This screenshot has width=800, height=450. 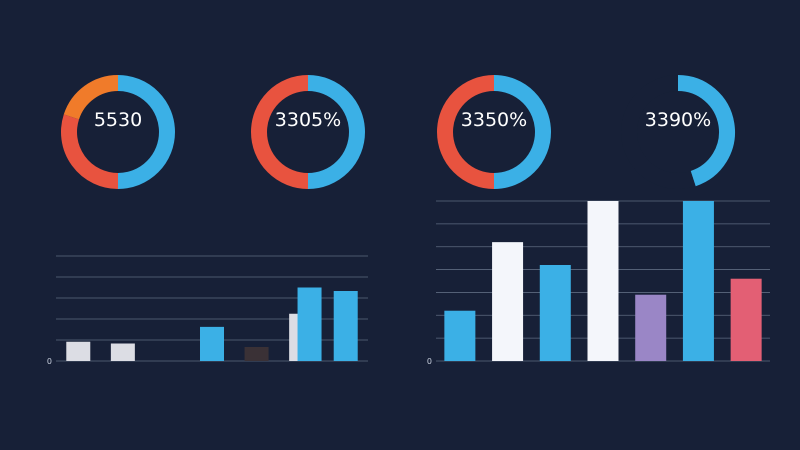 I want to click on donut-value-label: 3350%, so click(x=494, y=120).